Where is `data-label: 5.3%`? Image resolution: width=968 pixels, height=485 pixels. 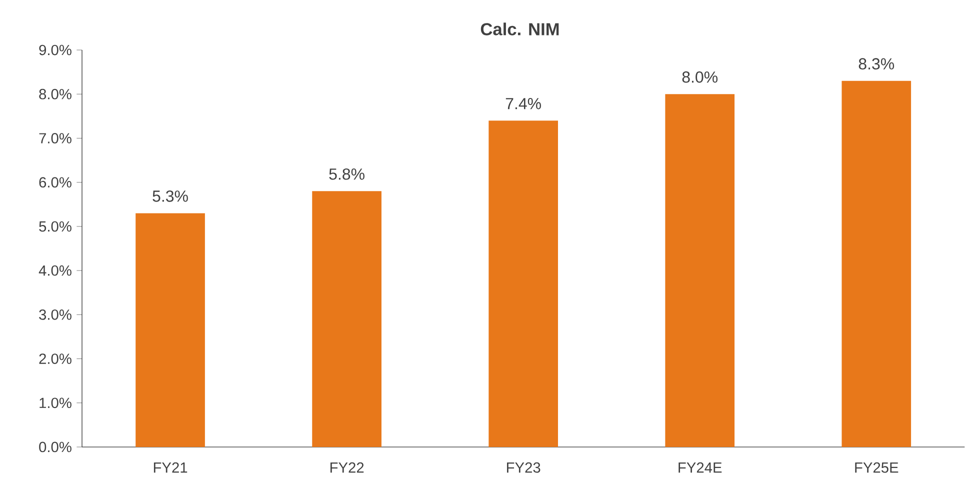
data-label: 5.3% is located at coordinates (170, 196).